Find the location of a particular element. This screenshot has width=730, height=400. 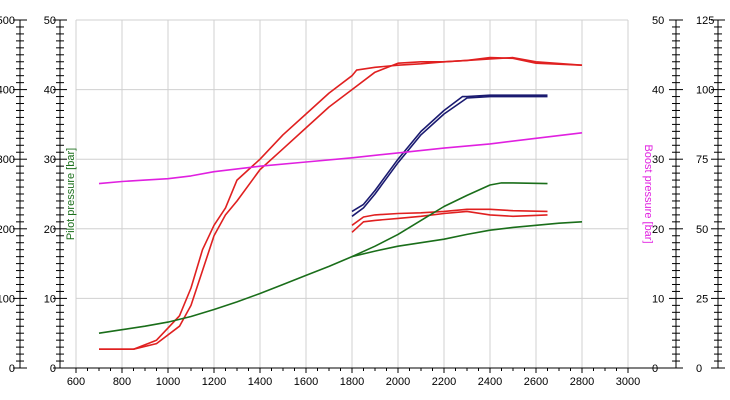

x-tick-label: 1400 is located at coordinates (260, 382).